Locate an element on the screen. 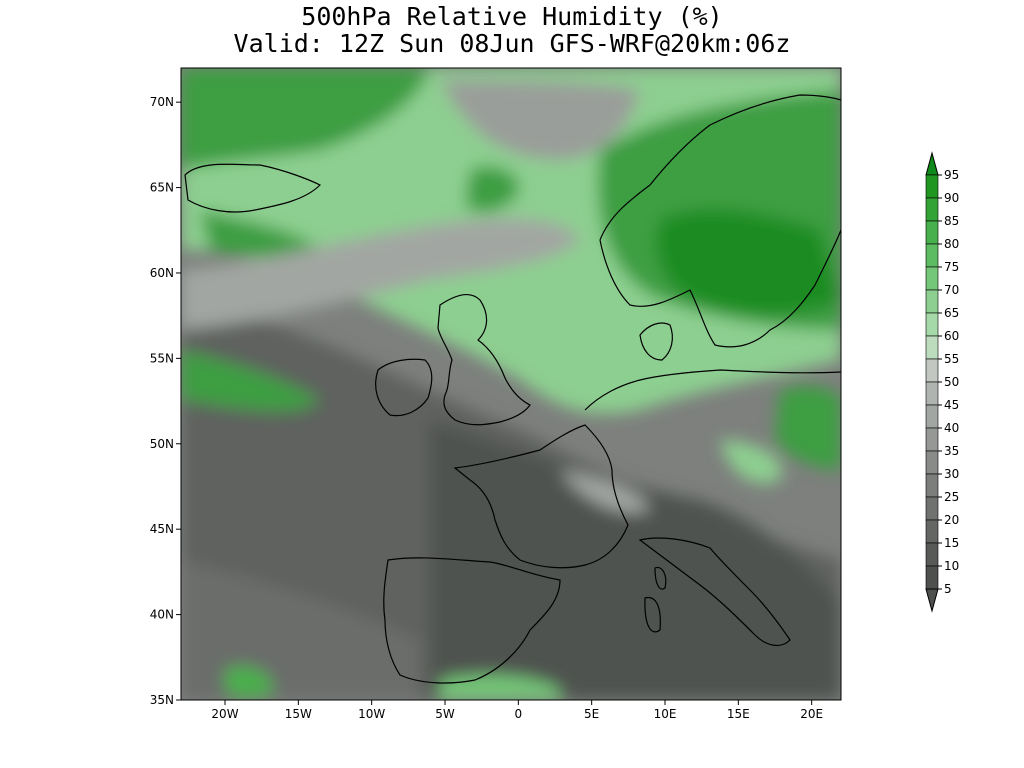  coastline-italy is located at coordinates (714, 592).